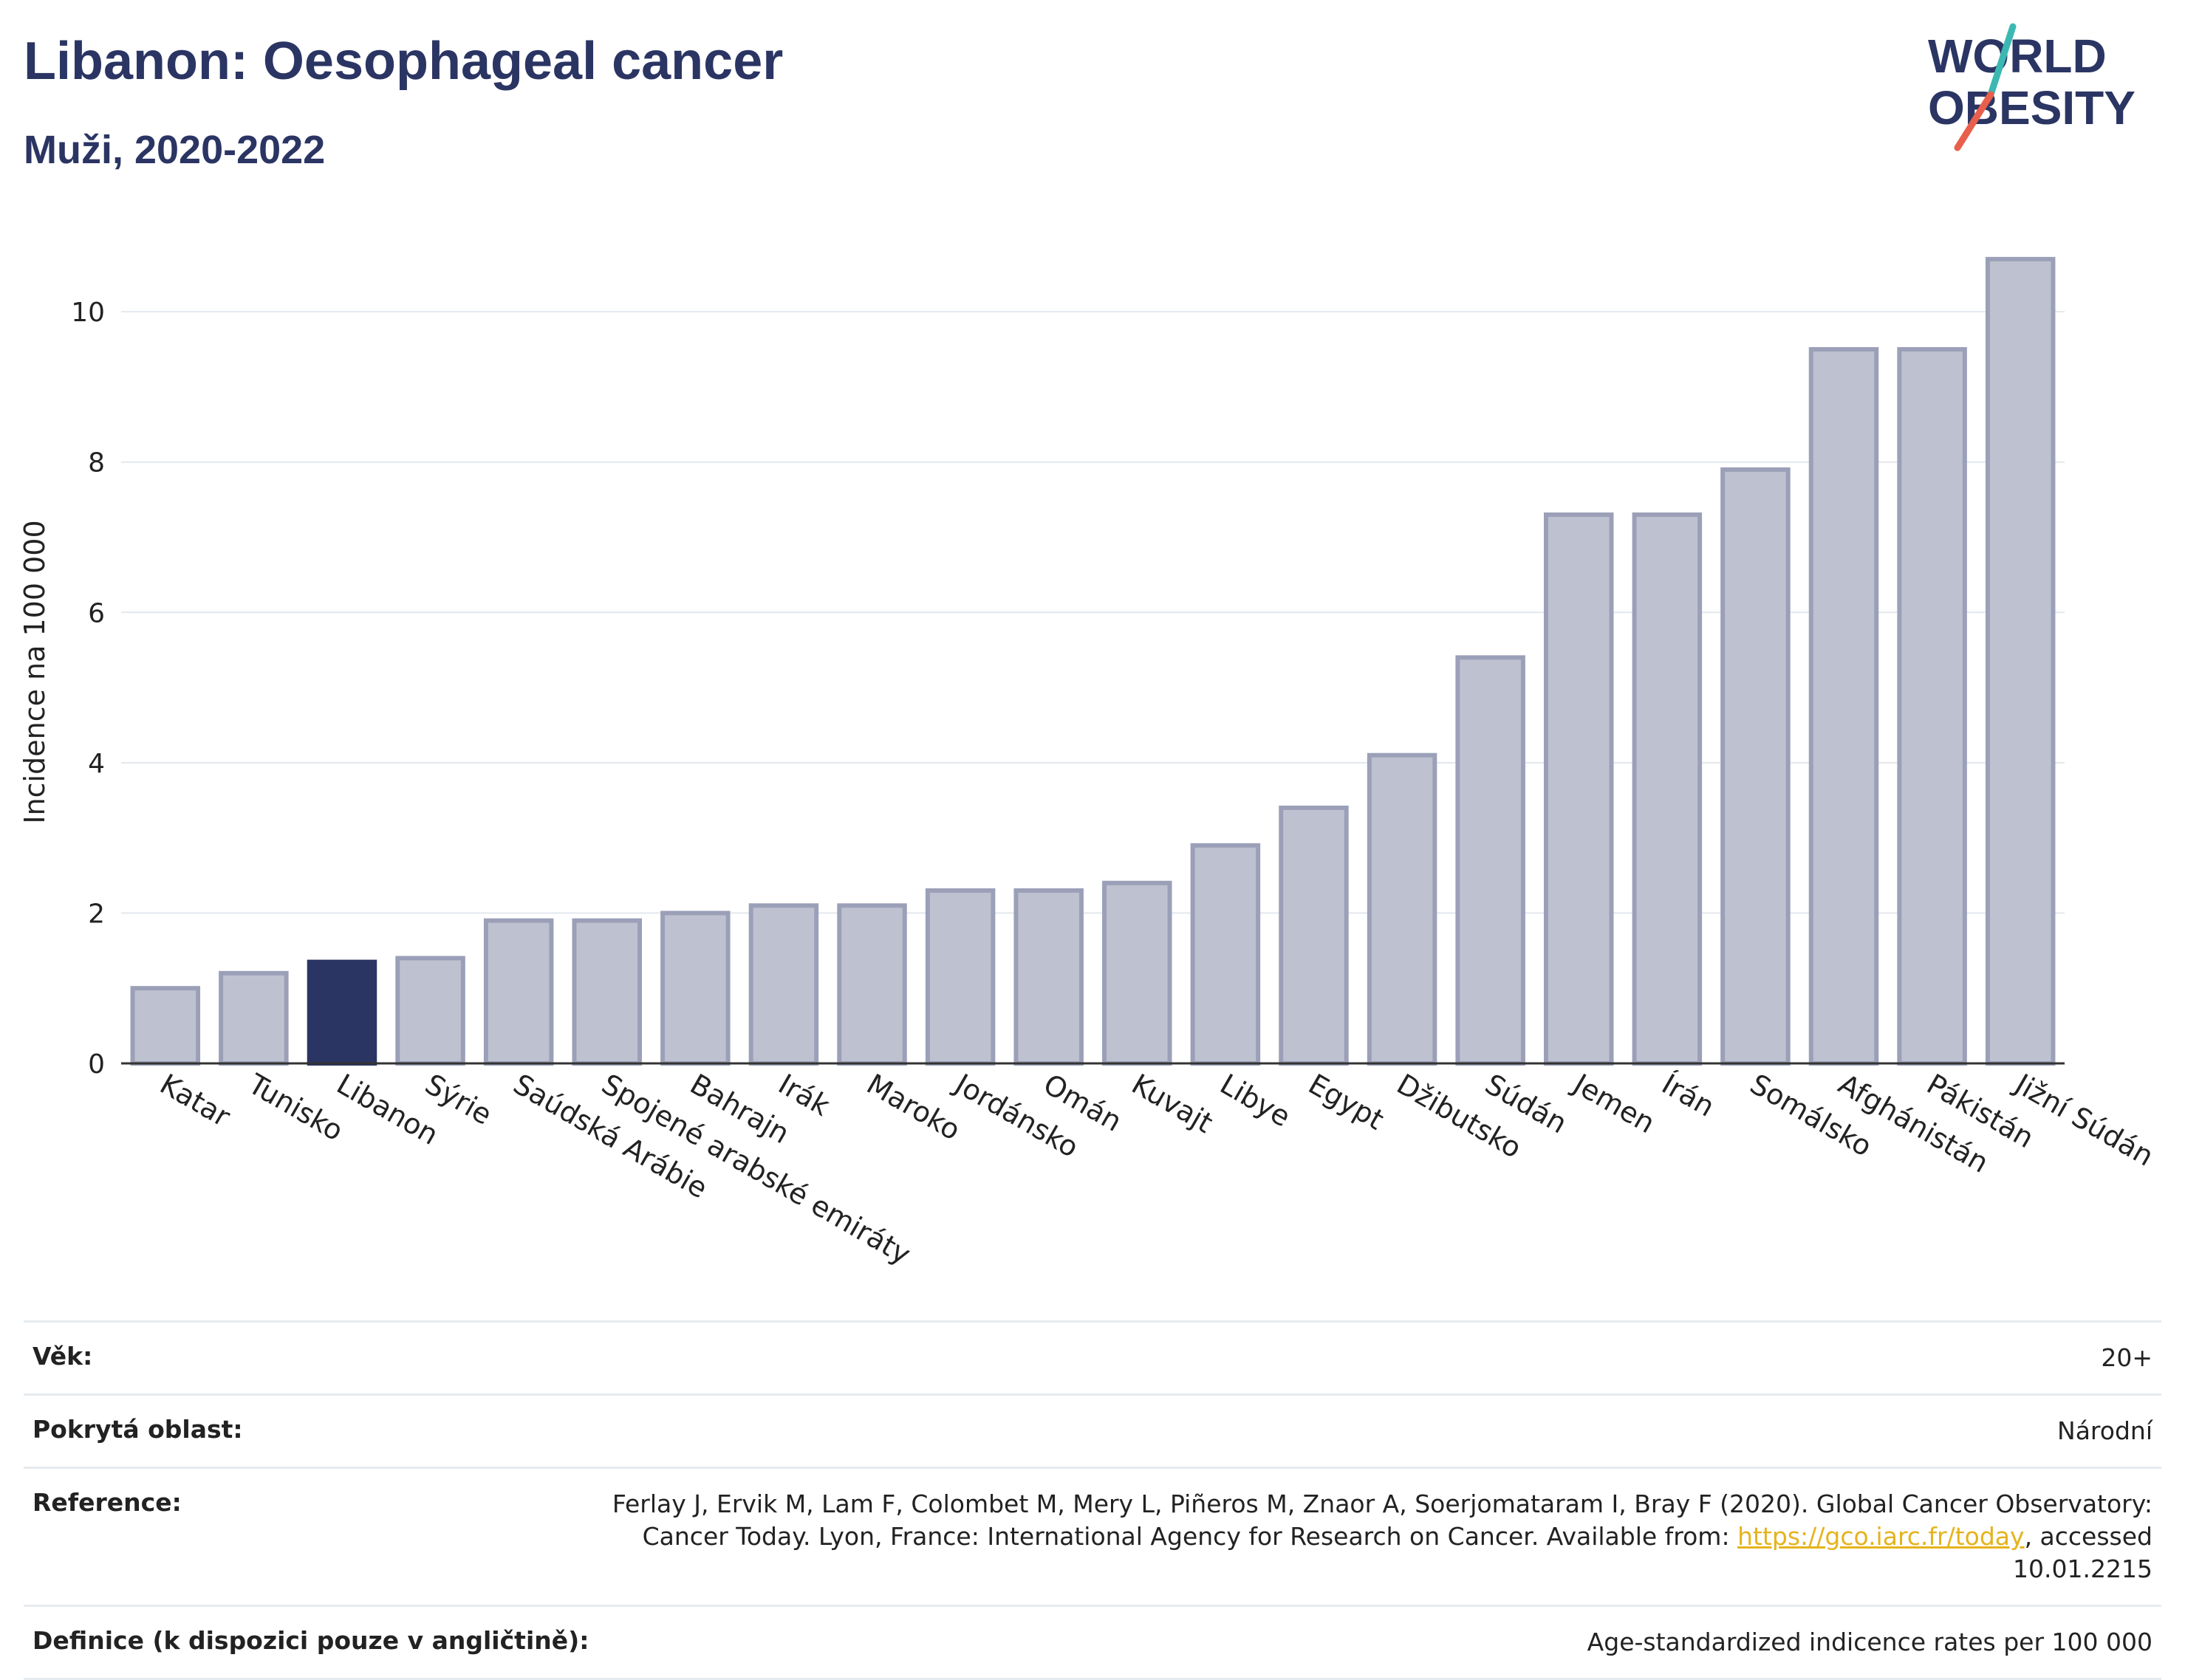  What do you see at coordinates (1688, 1096) in the screenshot?
I see `x-tick-label: Írán` at bounding box center [1688, 1096].